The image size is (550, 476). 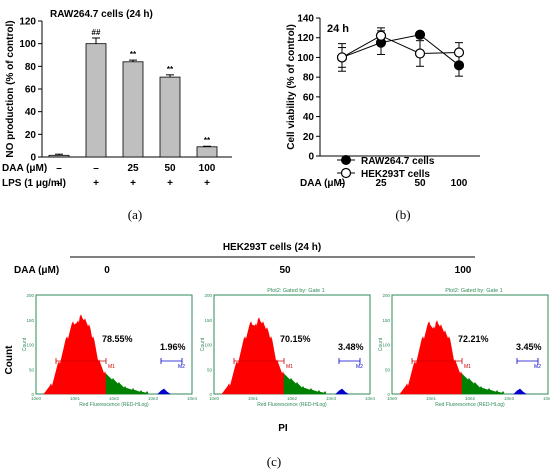 I want to click on b-ytick-label: 80, so click(x=309, y=78).